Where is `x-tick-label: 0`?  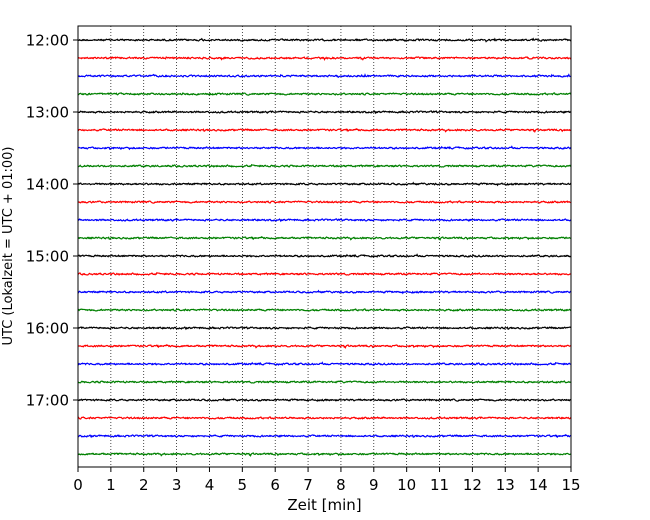
x-tick-label: 0 is located at coordinates (78, 485).